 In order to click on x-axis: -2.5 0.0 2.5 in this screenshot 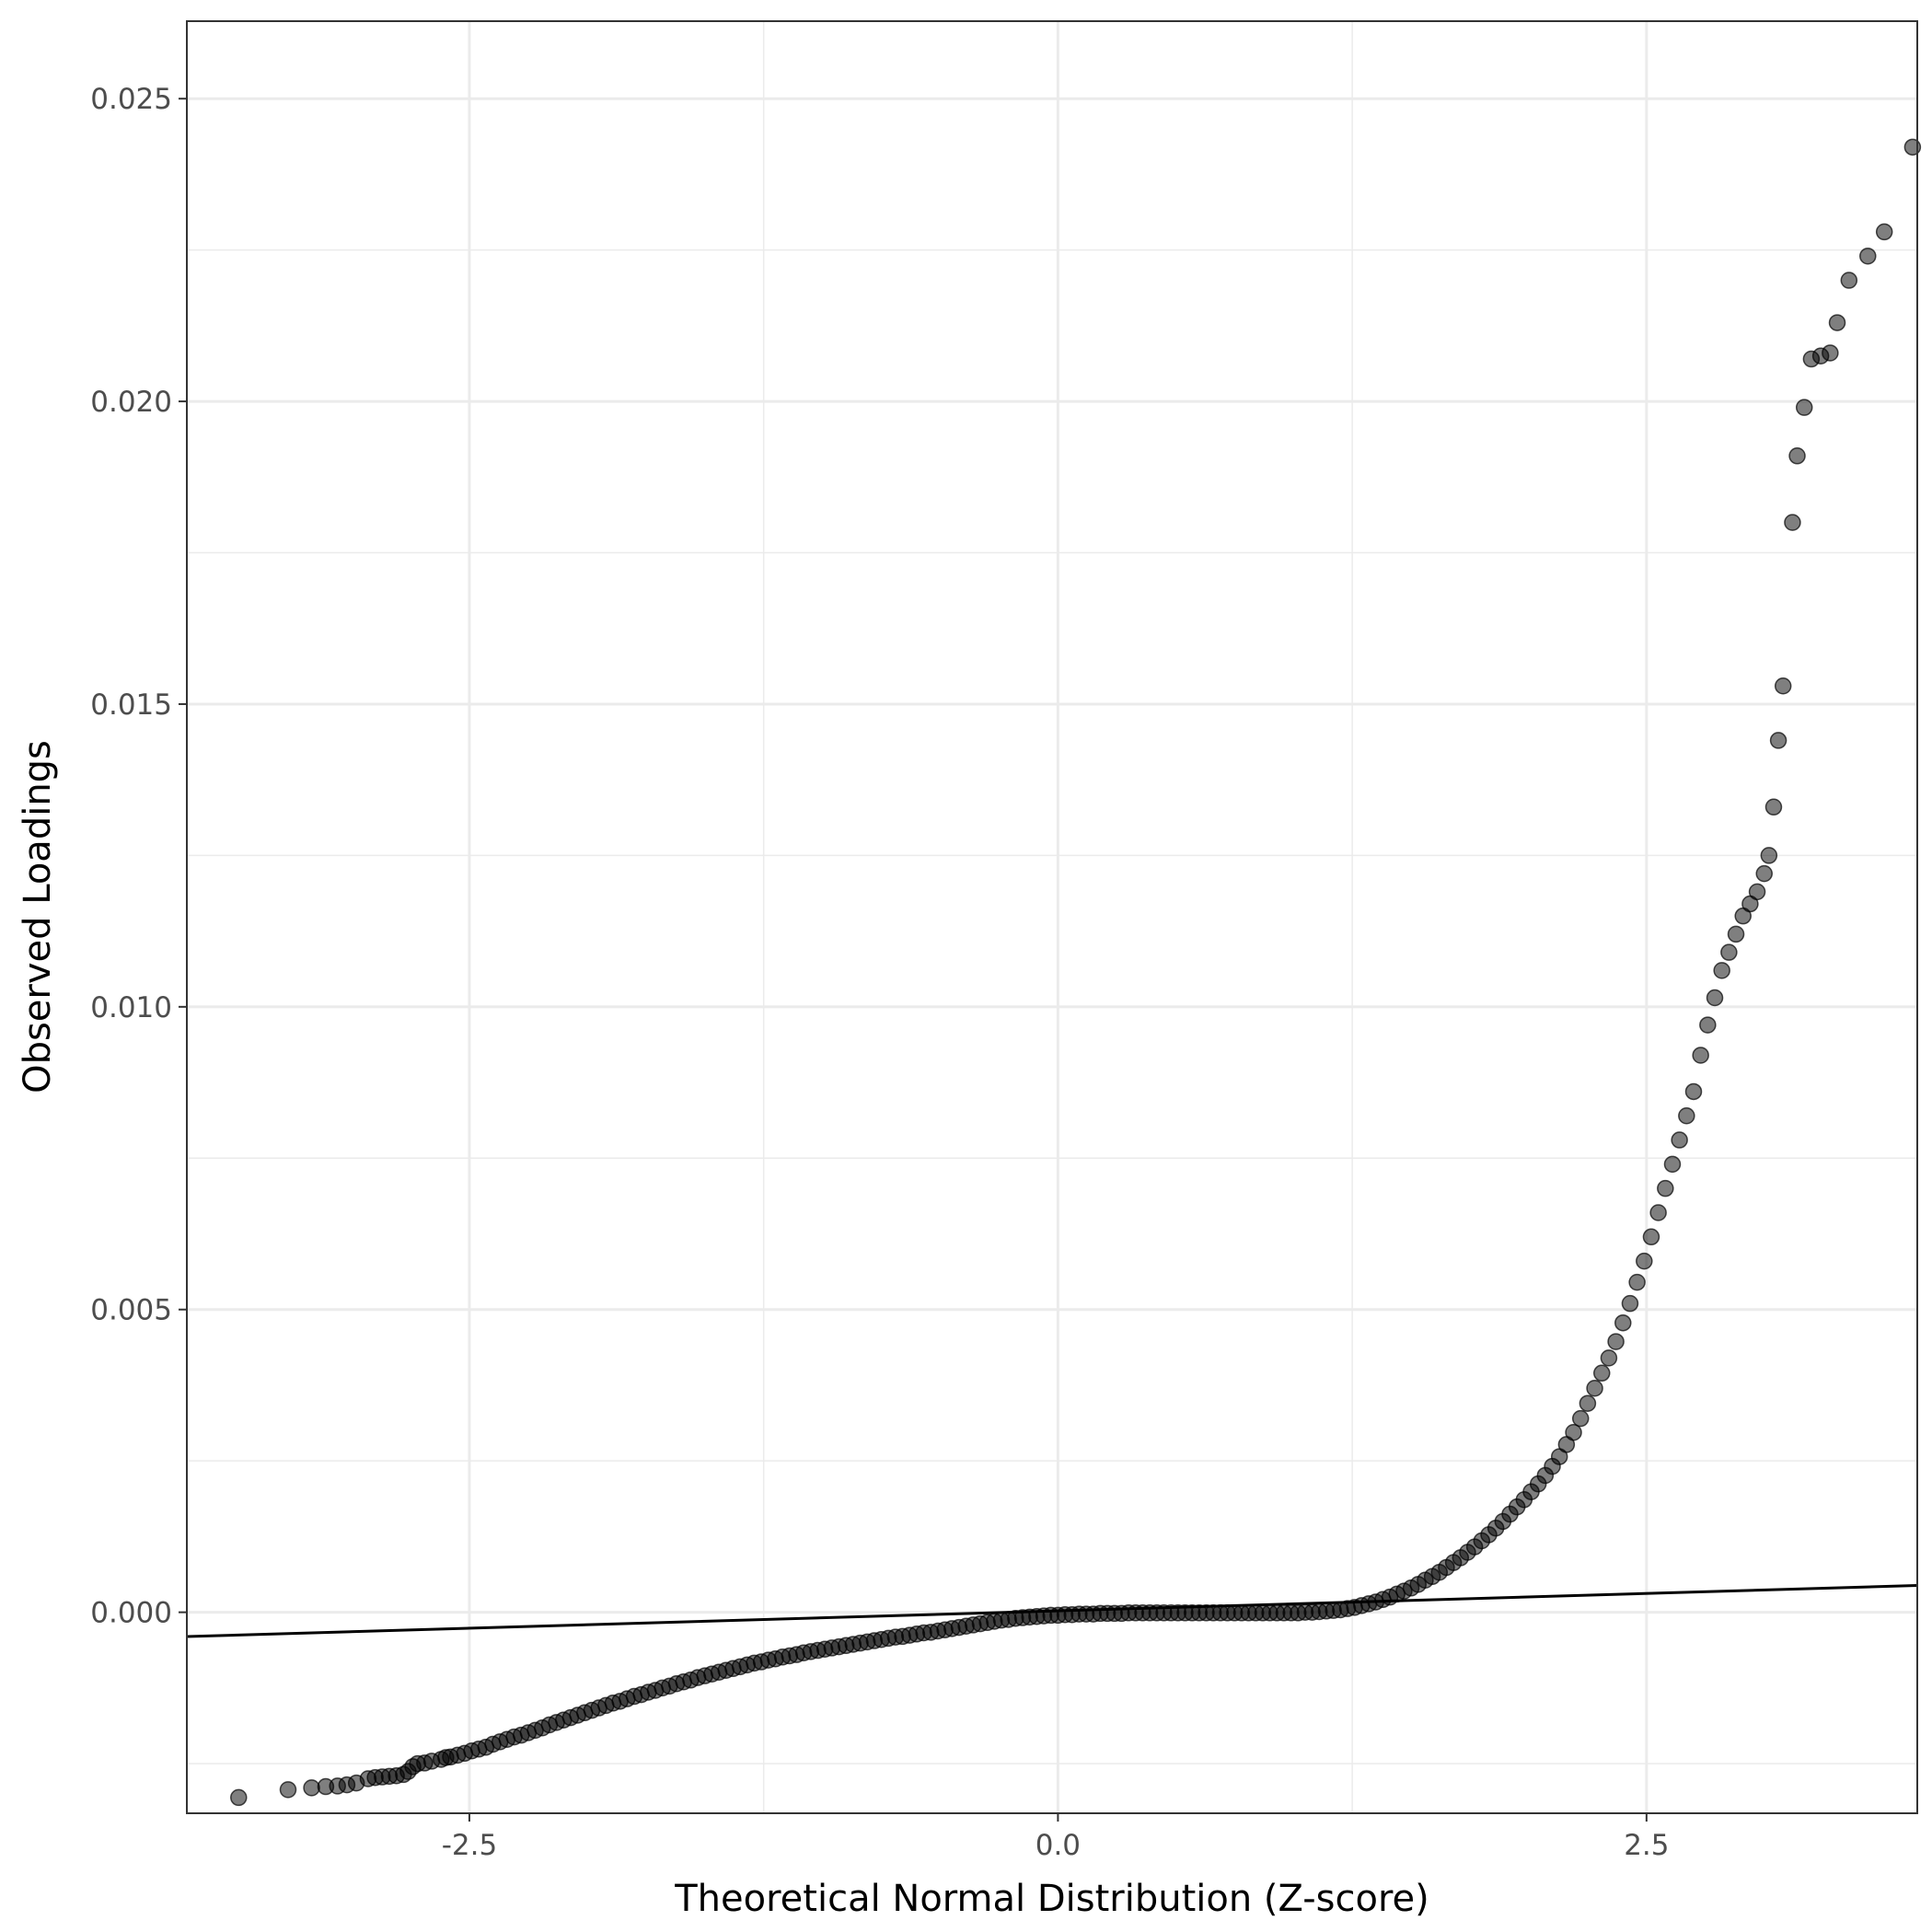, I will do `click(1056, 1838)`.